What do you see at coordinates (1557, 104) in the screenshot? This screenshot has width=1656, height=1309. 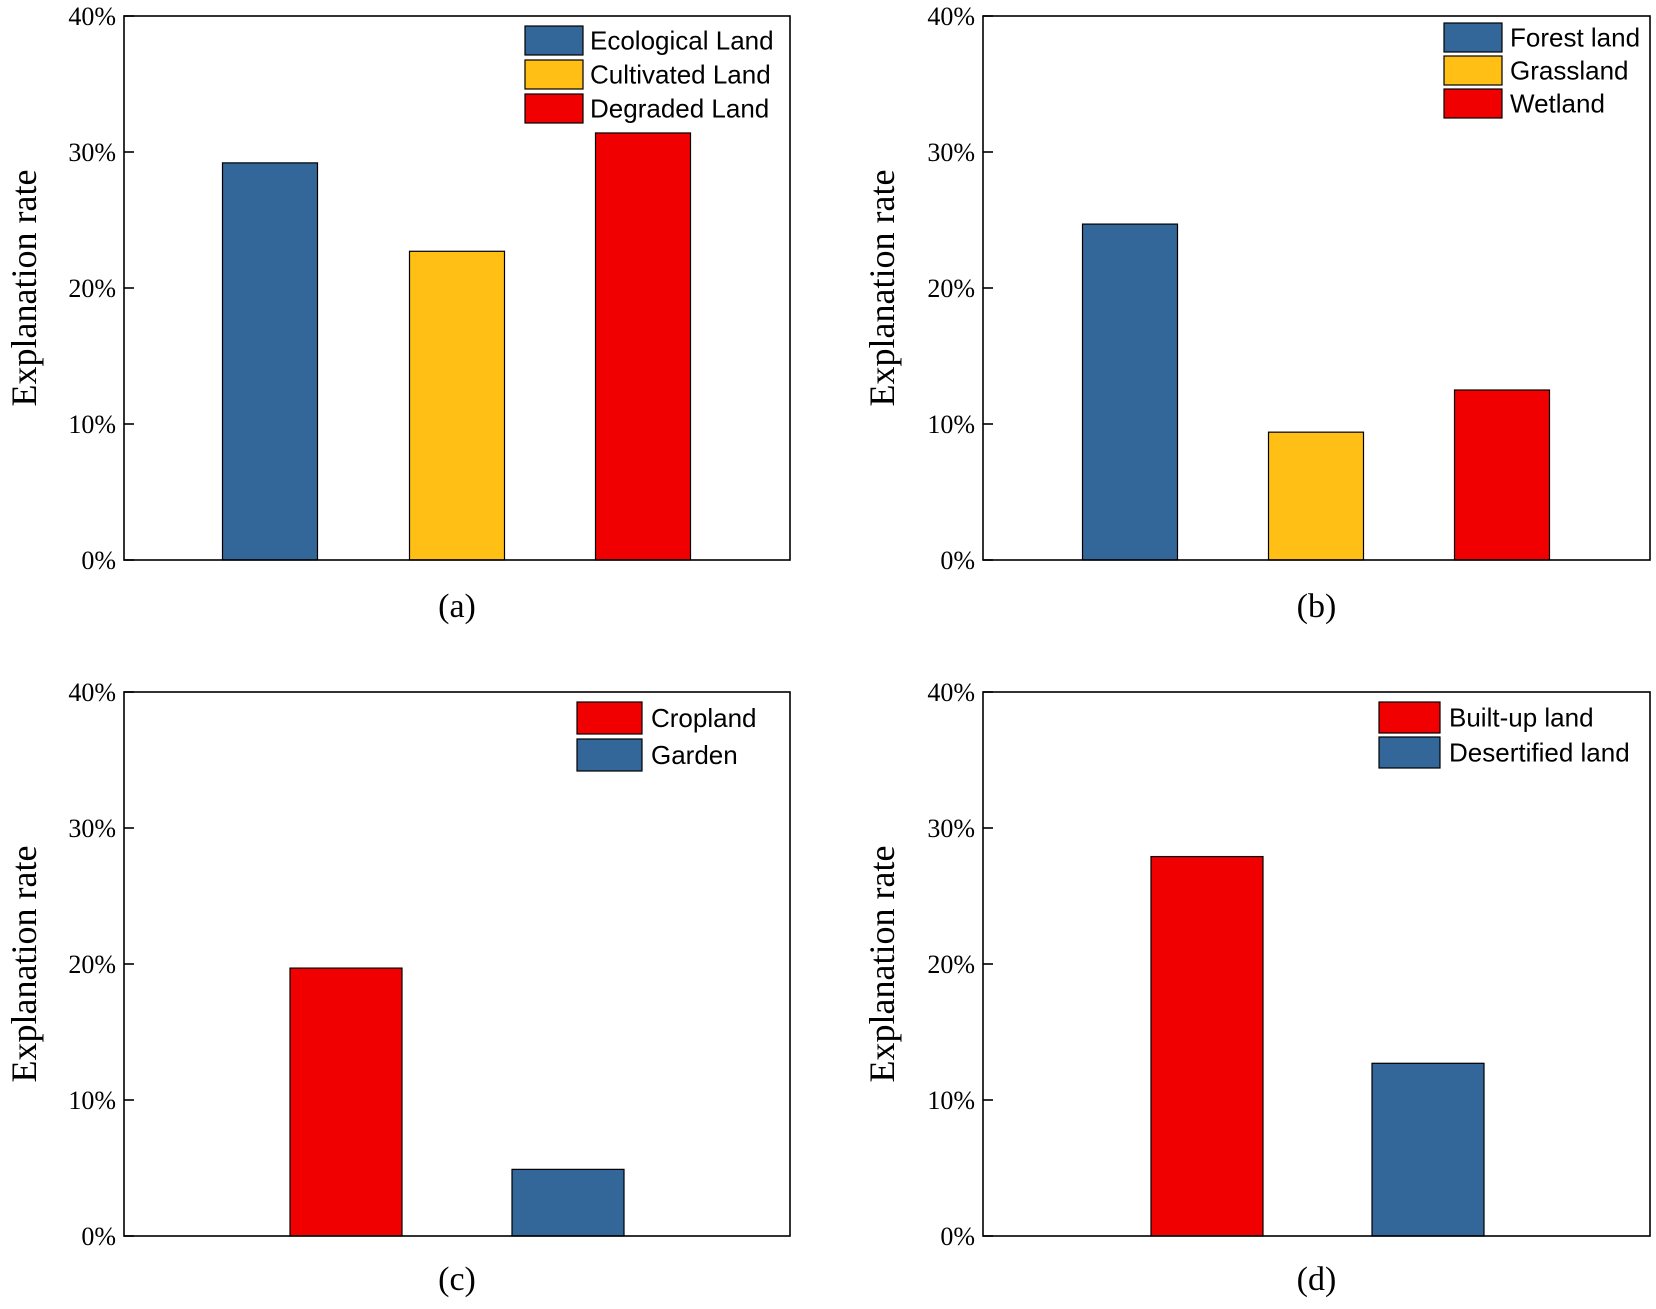 I see `legend-label: Wetland` at bounding box center [1557, 104].